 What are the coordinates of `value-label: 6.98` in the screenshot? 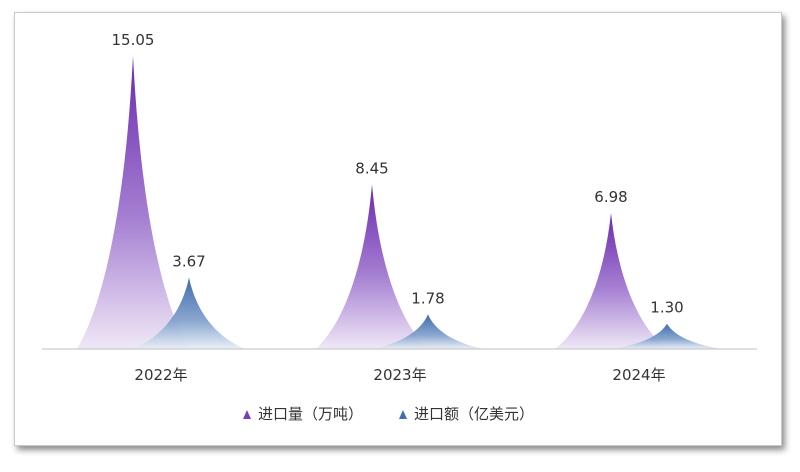 It's located at (610, 197).